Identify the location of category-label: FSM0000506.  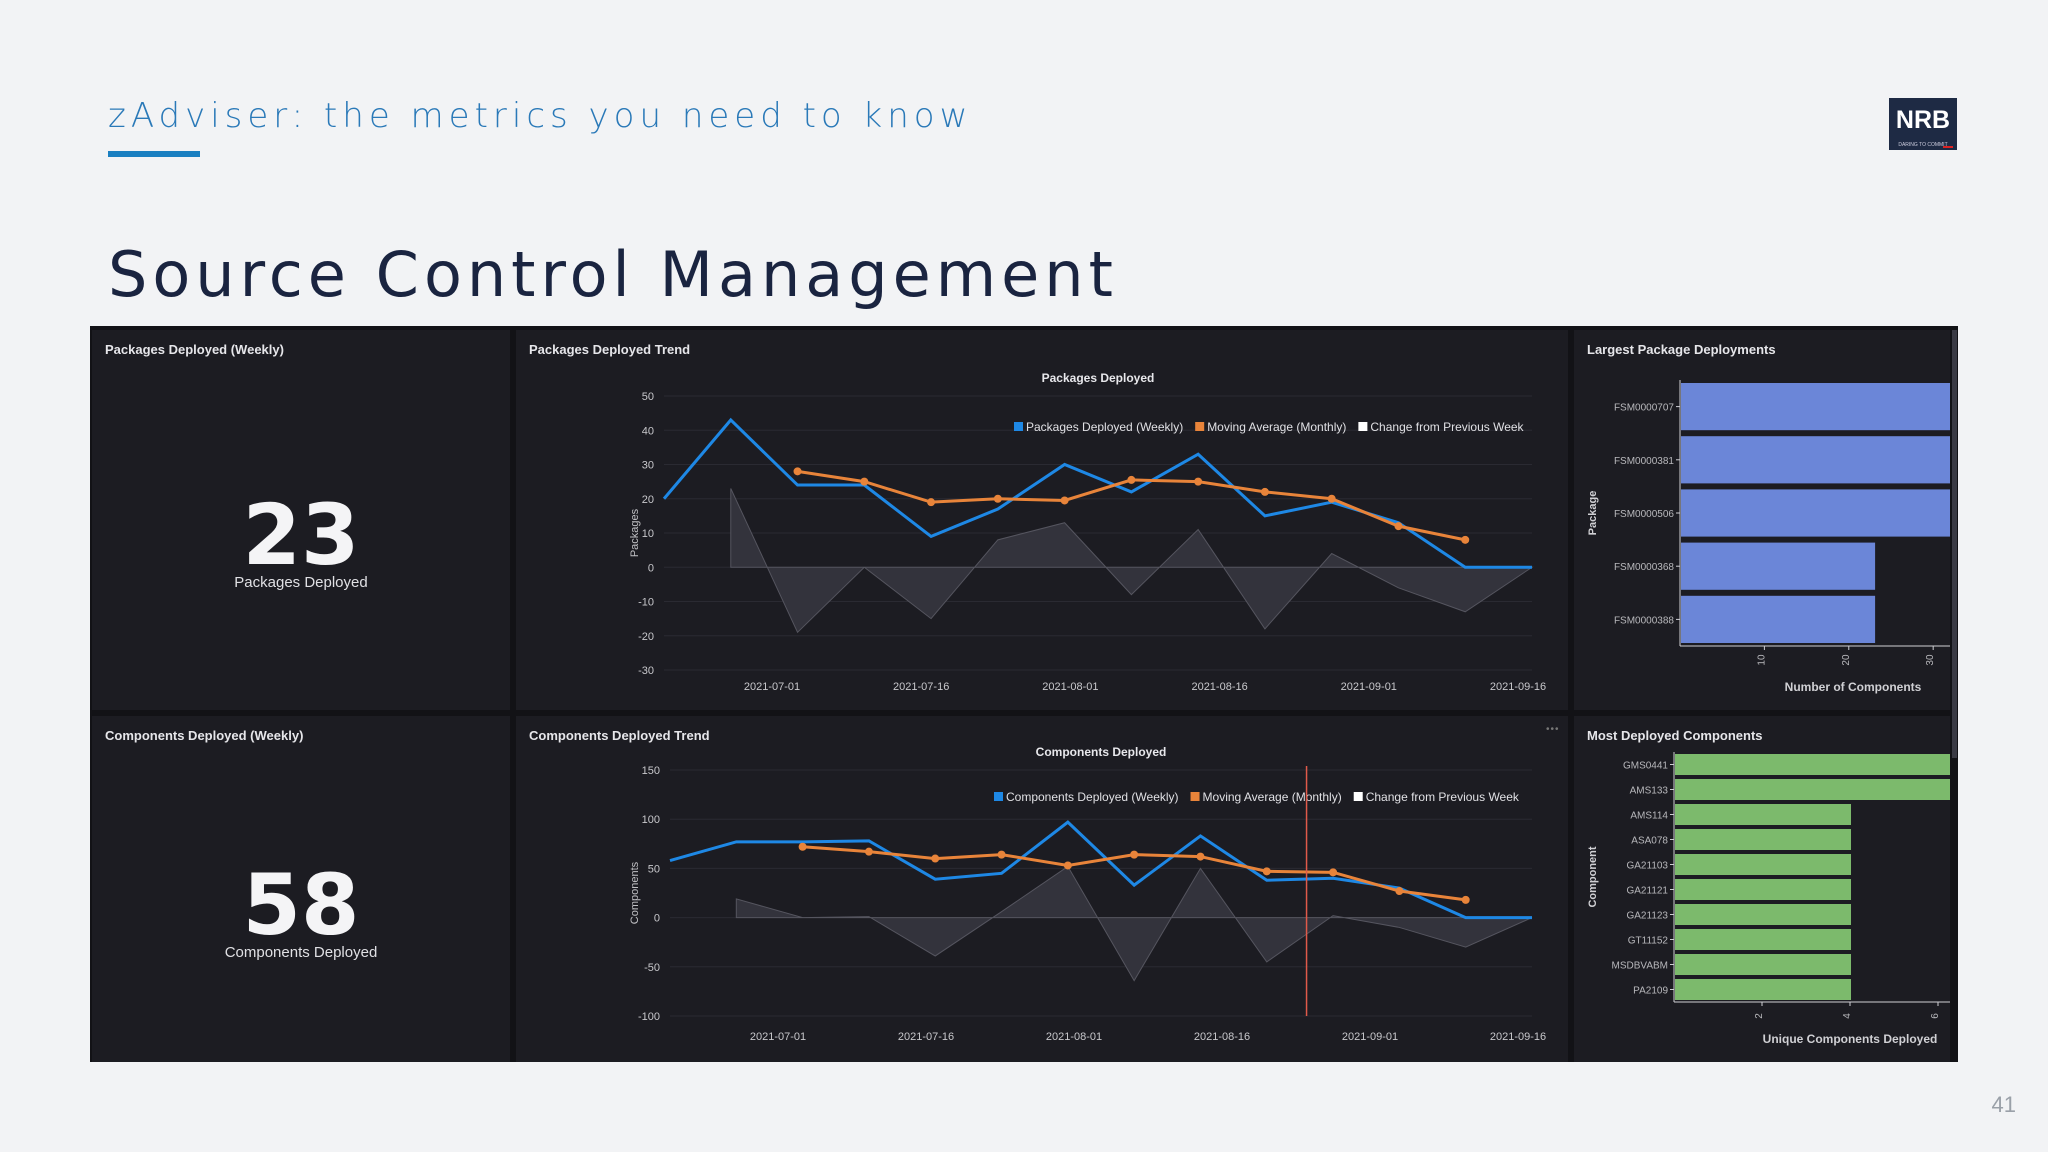
(1644, 514).